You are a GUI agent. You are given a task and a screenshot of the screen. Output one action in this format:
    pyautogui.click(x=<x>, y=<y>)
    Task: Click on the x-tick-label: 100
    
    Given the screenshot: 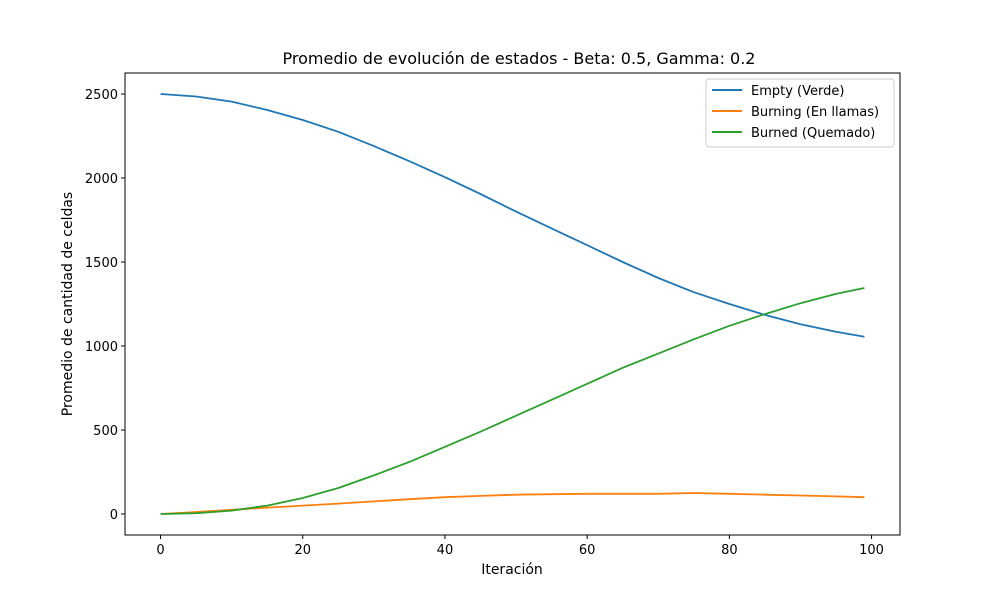 What is the action you would take?
    pyautogui.click(x=871, y=550)
    